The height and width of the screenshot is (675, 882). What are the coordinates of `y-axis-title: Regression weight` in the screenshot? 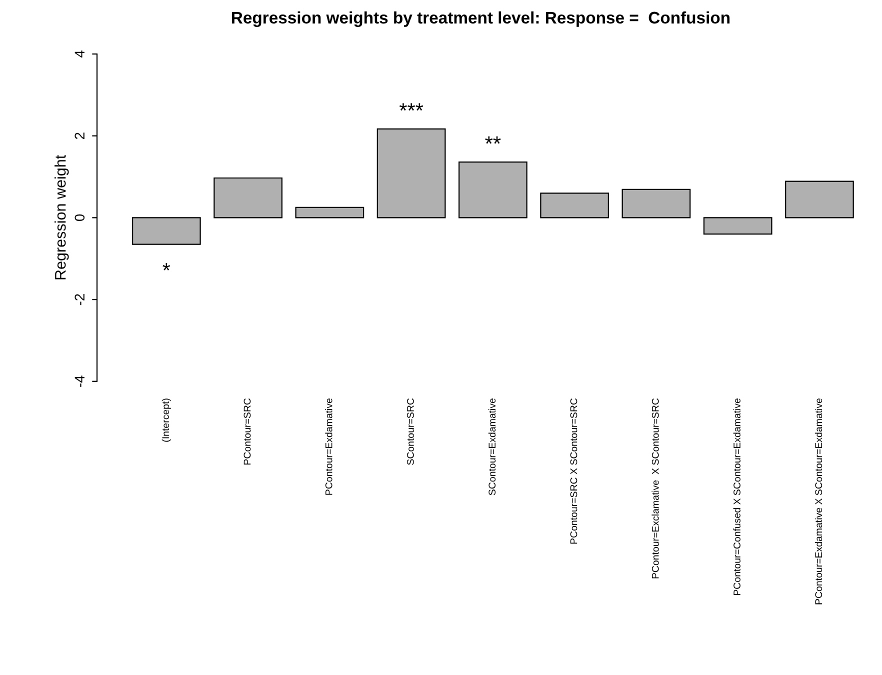 It's located at (61, 217).